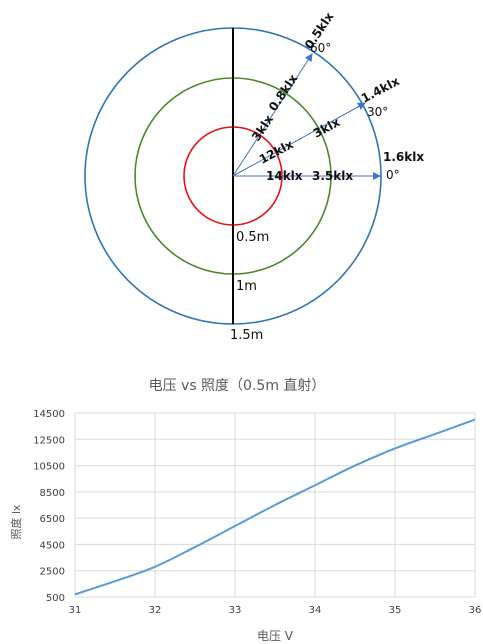 The height and width of the screenshot is (644, 483). Describe the element at coordinates (246, 335) in the screenshot. I see `distance-label-1.5m: 1.5m` at that location.